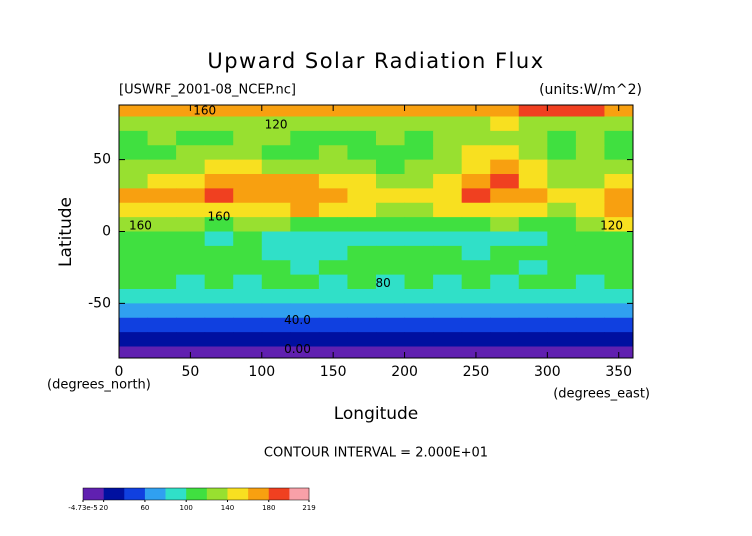  Describe the element at coordinates (268, 508) in the screenshot. I see `colorbar-tick-label: 180` at that location.